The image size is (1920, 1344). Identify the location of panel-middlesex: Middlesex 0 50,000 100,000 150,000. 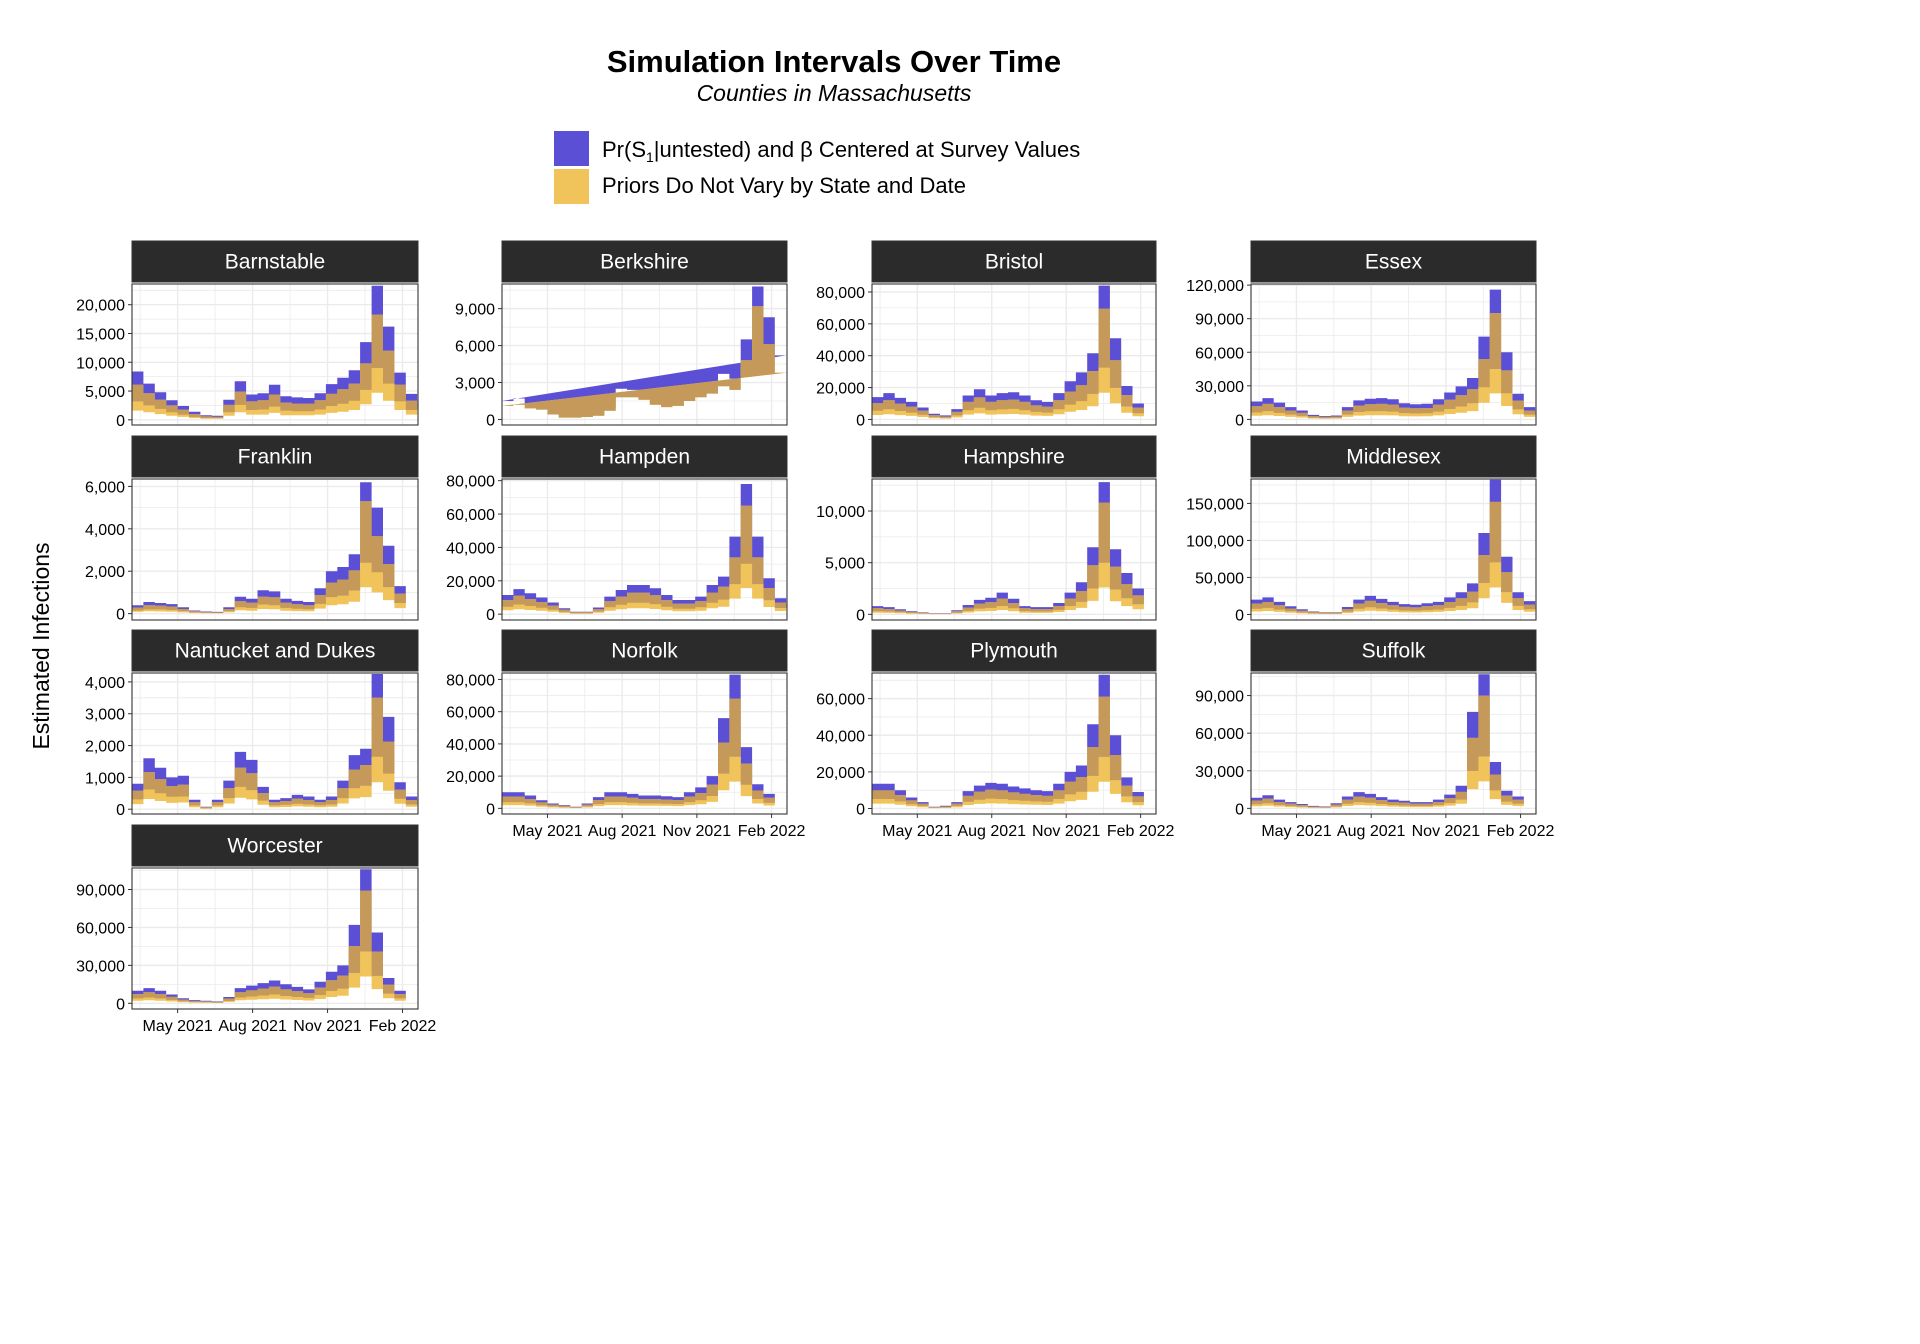
(1361, 529).